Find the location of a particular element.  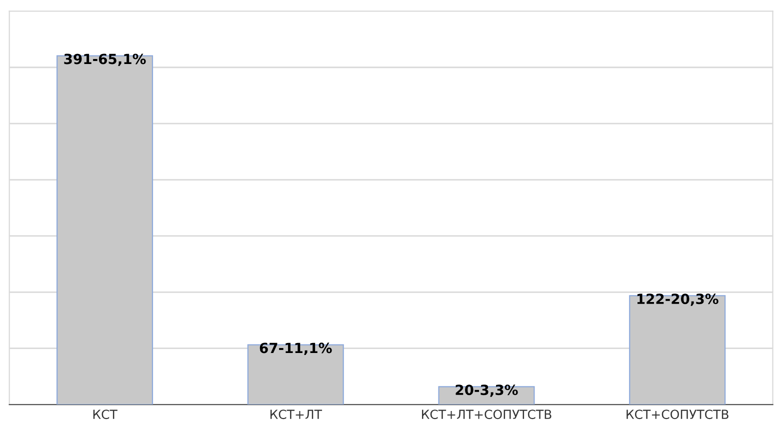

data-label: 20-3,3% is located at coordinates (487, 390).